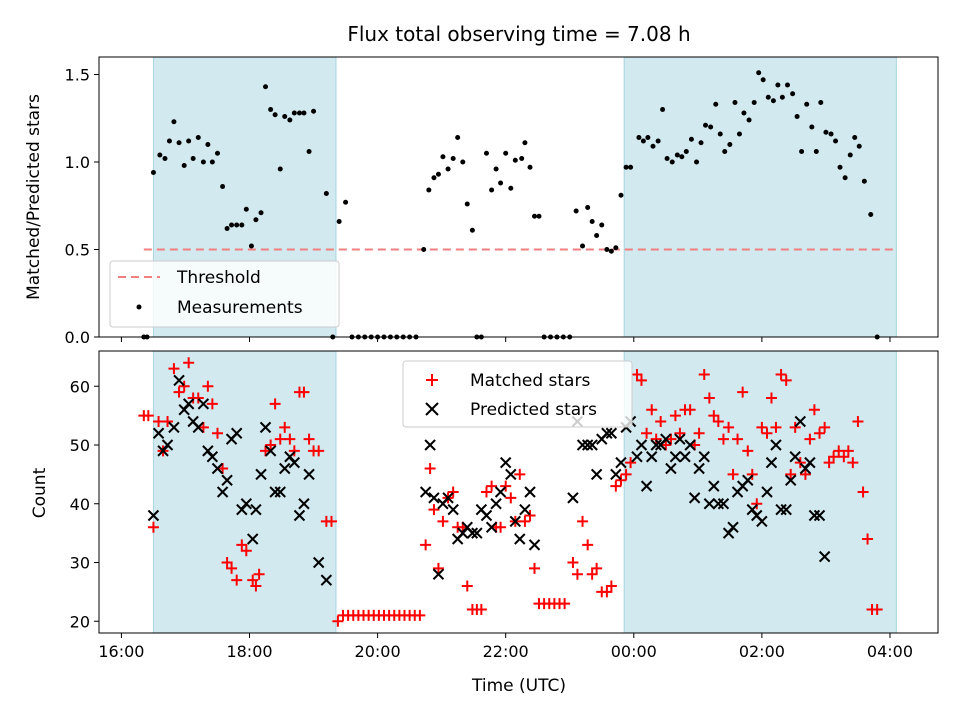  I want to click on legend-threshold-label: Threshold, so click(218, 278).